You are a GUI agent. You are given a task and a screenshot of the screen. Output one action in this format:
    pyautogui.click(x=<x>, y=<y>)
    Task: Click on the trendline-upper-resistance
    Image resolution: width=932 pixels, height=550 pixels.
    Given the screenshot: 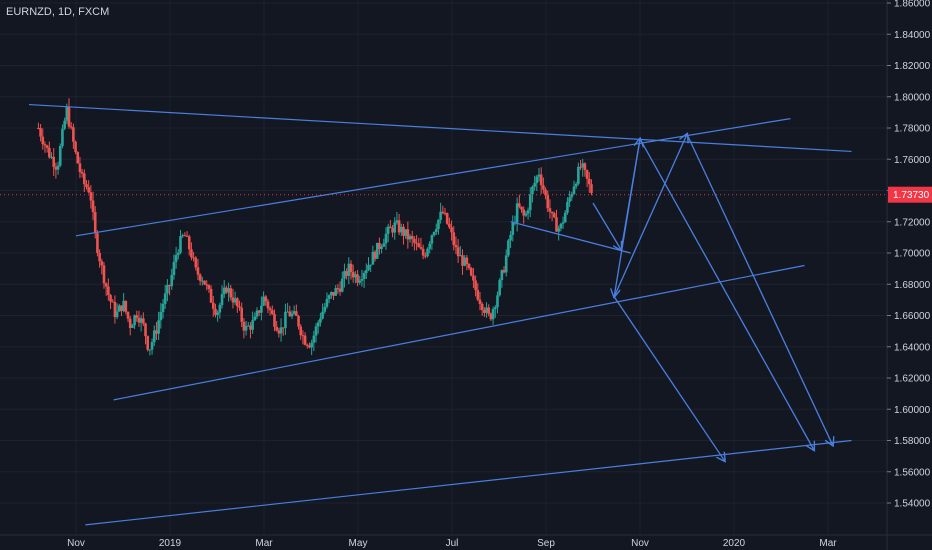 What is the action you would take?
    pyautogui.click(x=440, y=128)
    